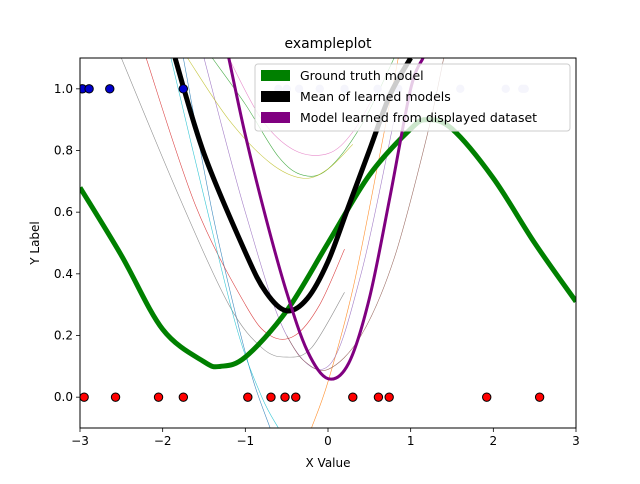 The width and height of the screenshot is (640, 484). I want to click on x-tick-label: 3, so click(576, 441).